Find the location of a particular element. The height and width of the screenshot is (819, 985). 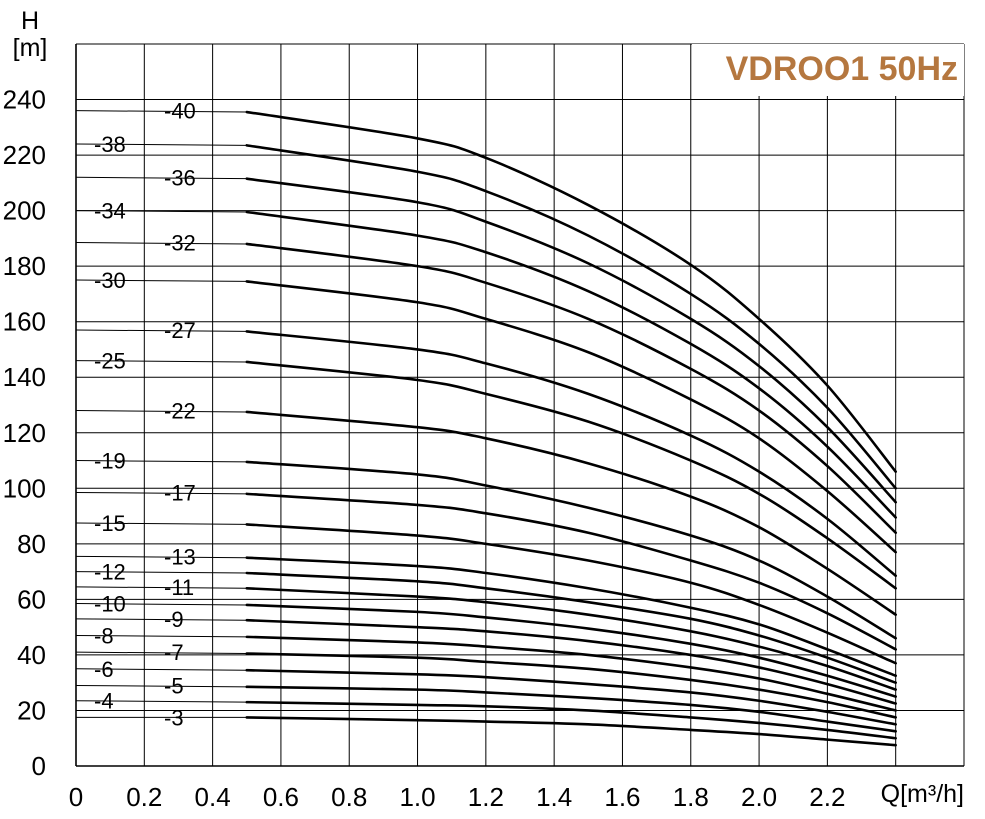

x-tick-label: 2.2 is located at coordinates (827, 797).